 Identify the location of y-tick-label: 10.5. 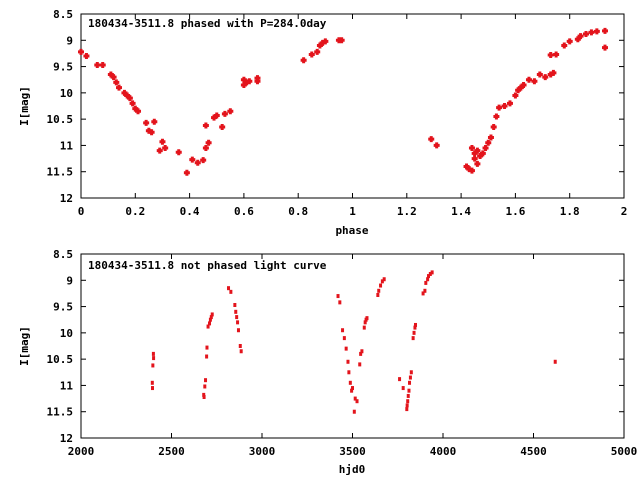
(60, 359).